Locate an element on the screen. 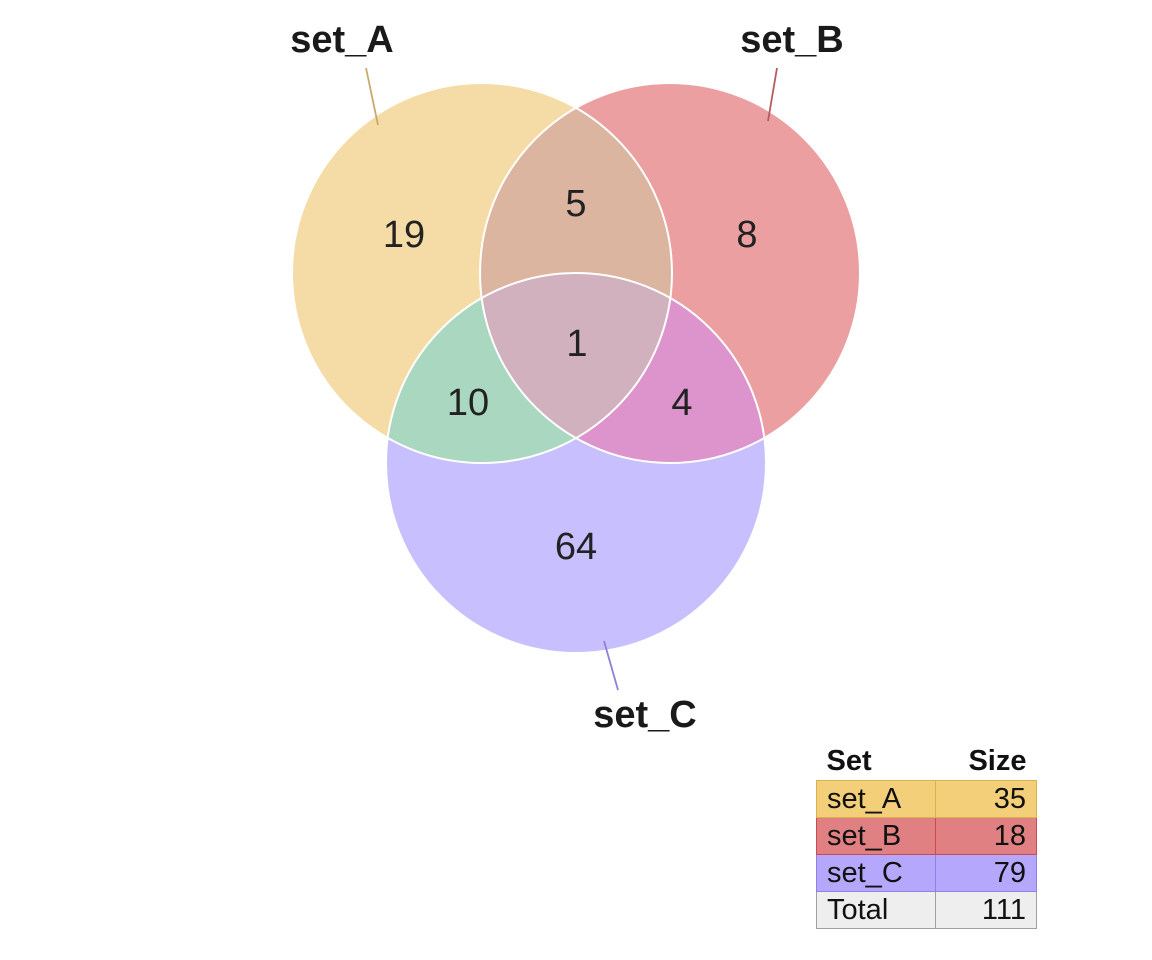 Image resolution: width=1152 pixels, height=960 pixels. header-set: Set is located at coordinates (849, 760).